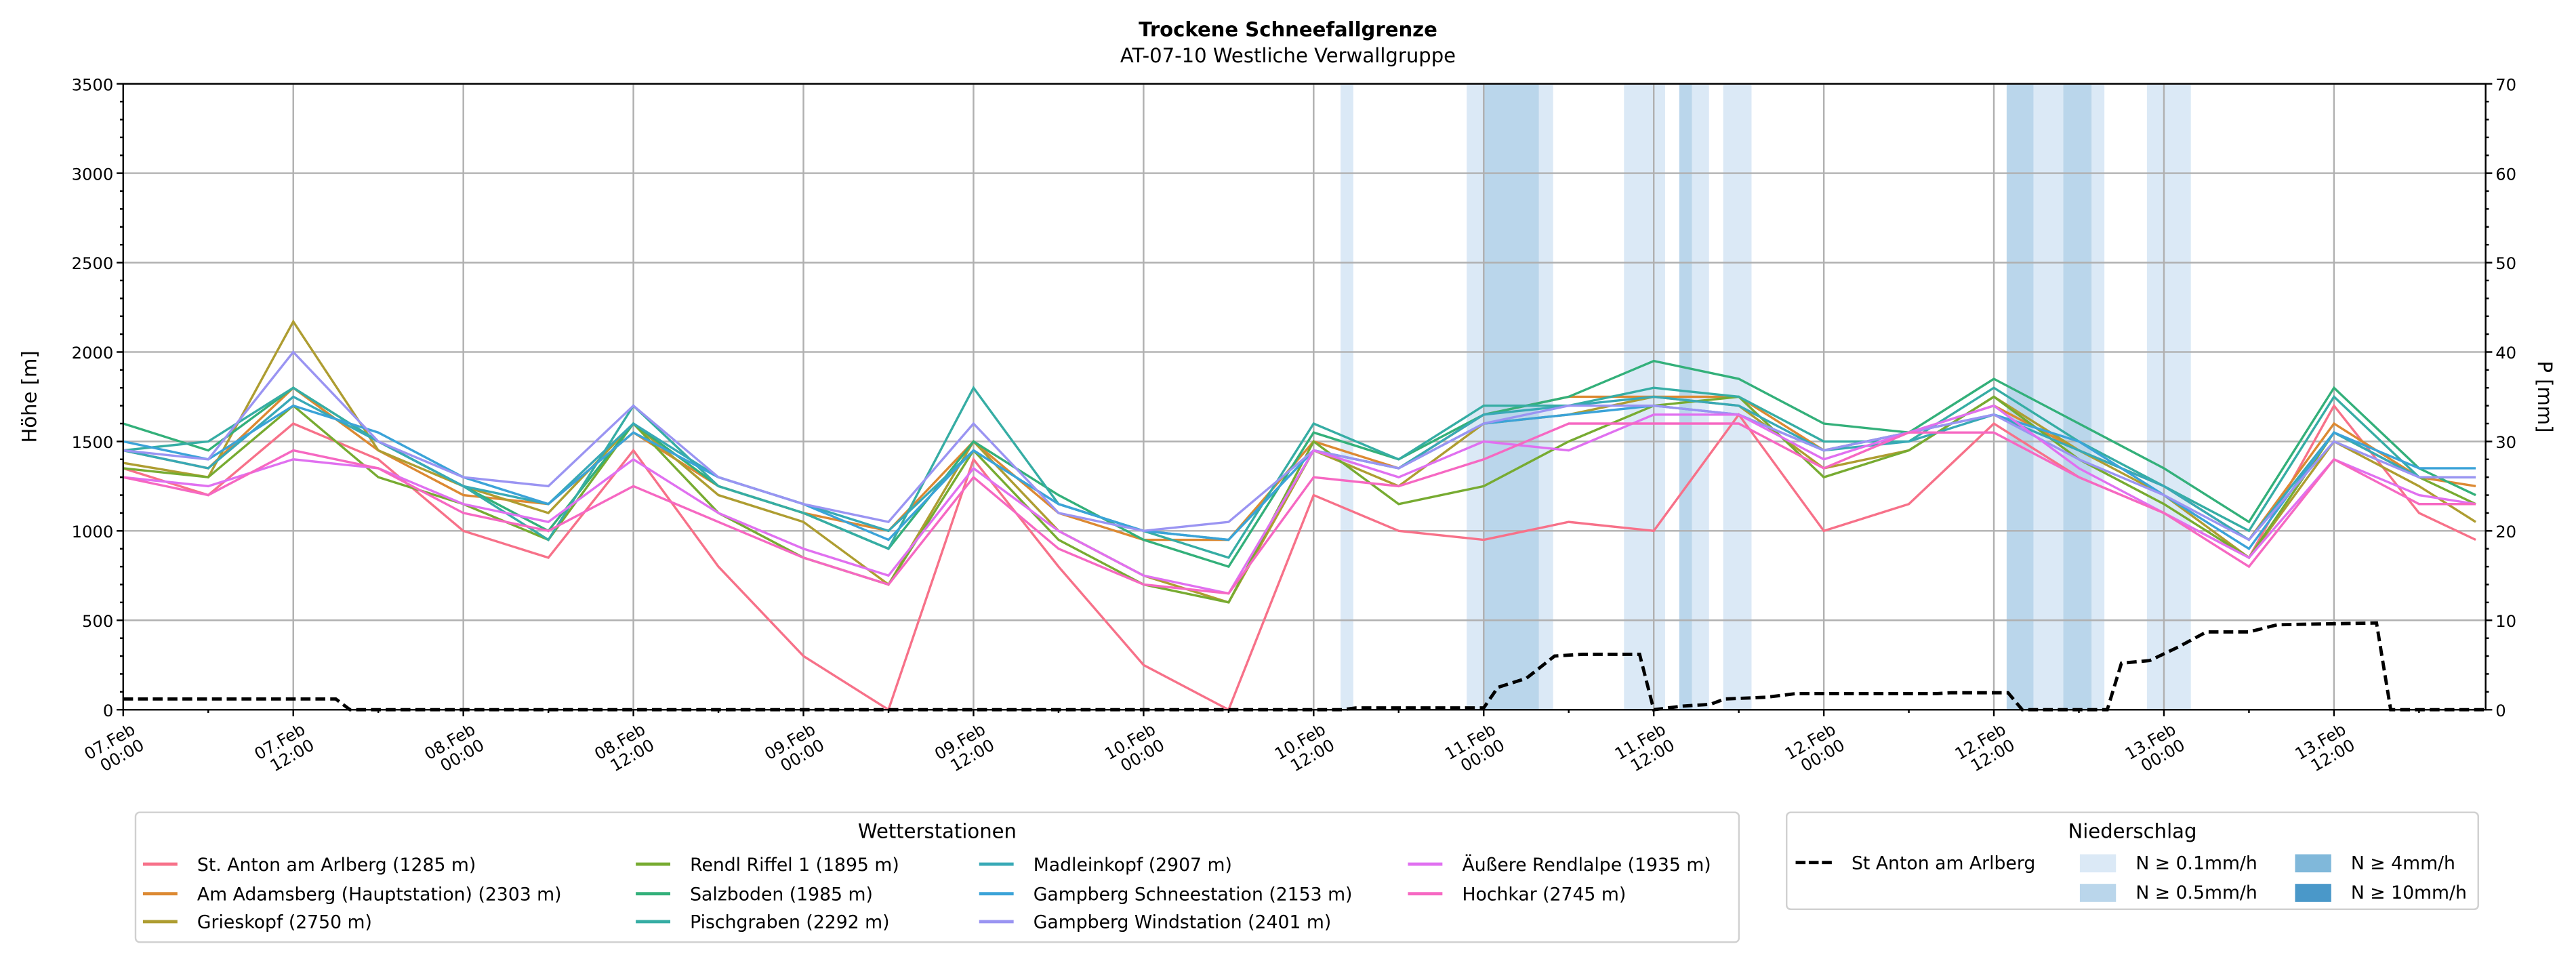 The height and width of the screenshot is (961, 2576). What do you see at coordinates (1182, 922) in the screenshot?
I see `legend-label: Gampberg Windstation (2401 m)` at bounding box center [1182, 922].